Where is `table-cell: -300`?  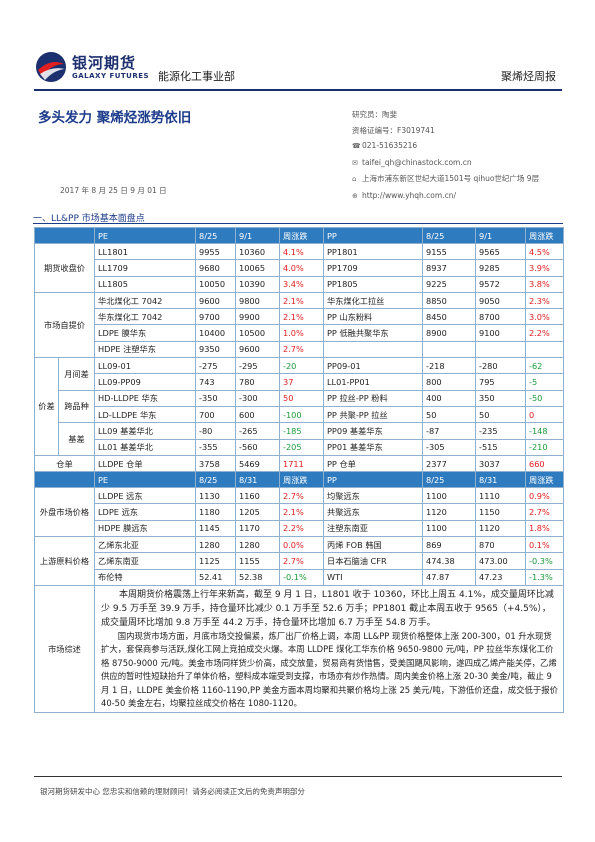
table-cell: -300 is located at coordinates (257, 398).